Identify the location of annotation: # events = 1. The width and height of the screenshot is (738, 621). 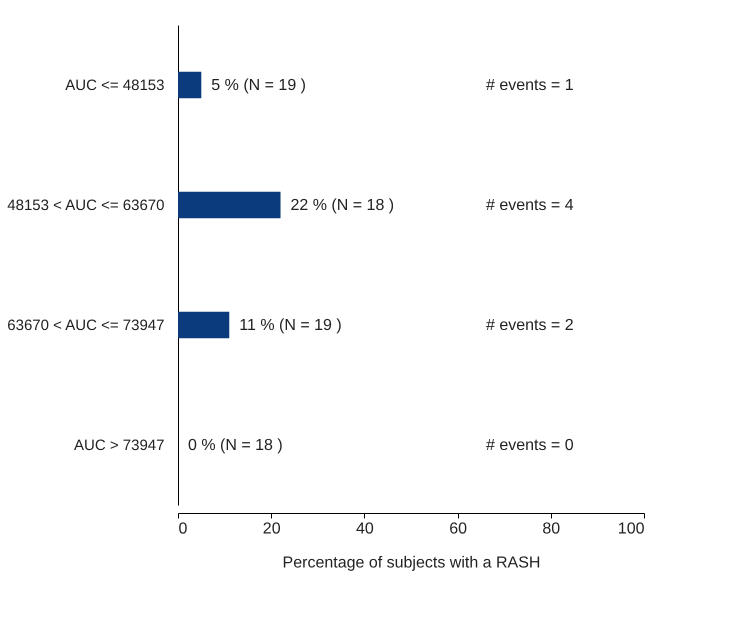
(530, 85).